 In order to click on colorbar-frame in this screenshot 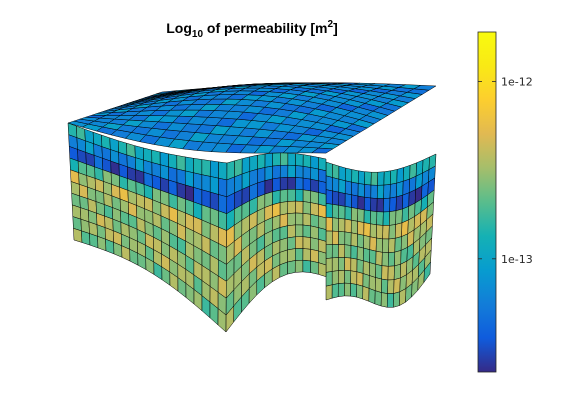, I will do `click(487, 202)`.